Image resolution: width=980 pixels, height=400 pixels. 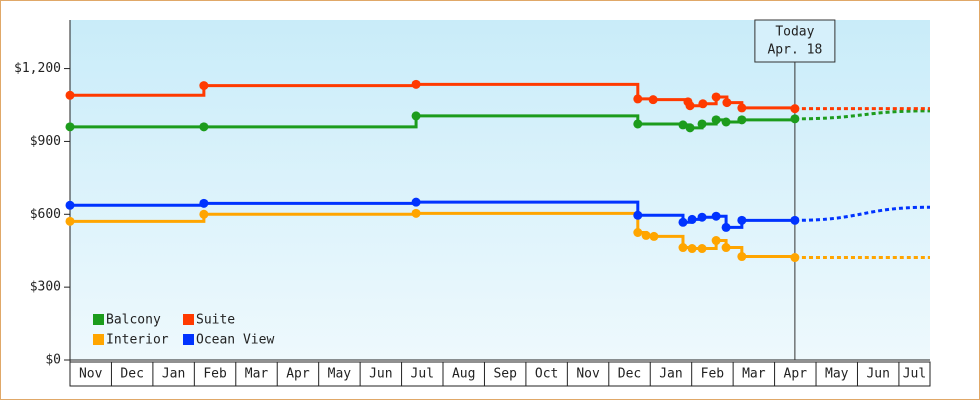 I want to click on y-tick-label: $0, so click(x=53, y=360).